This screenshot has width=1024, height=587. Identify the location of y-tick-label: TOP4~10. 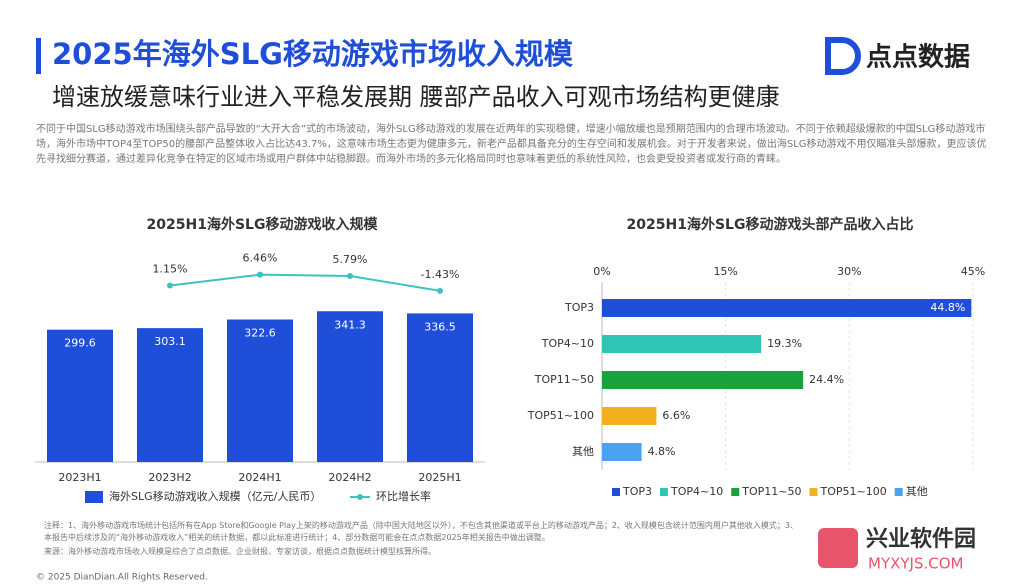
(567, 343).